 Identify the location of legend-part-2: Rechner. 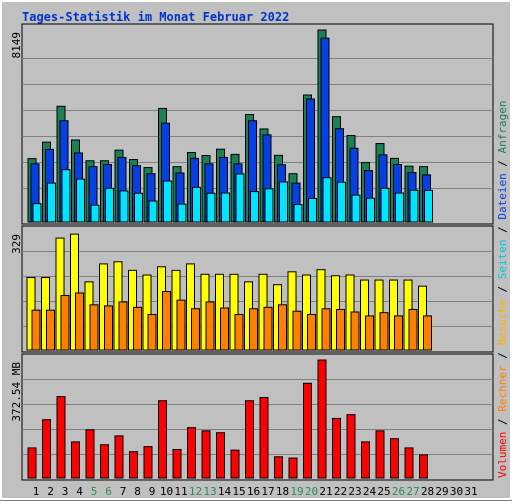
(502, 388).